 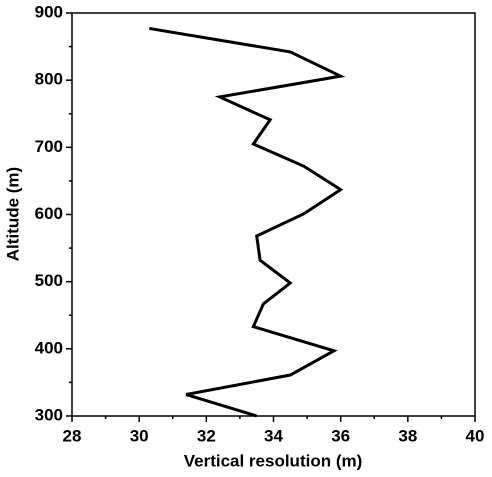 What do you see at coordinates (475, 435) in the screenshot?
I see `x-tick-label: 40` at bounding box center [475, 435].